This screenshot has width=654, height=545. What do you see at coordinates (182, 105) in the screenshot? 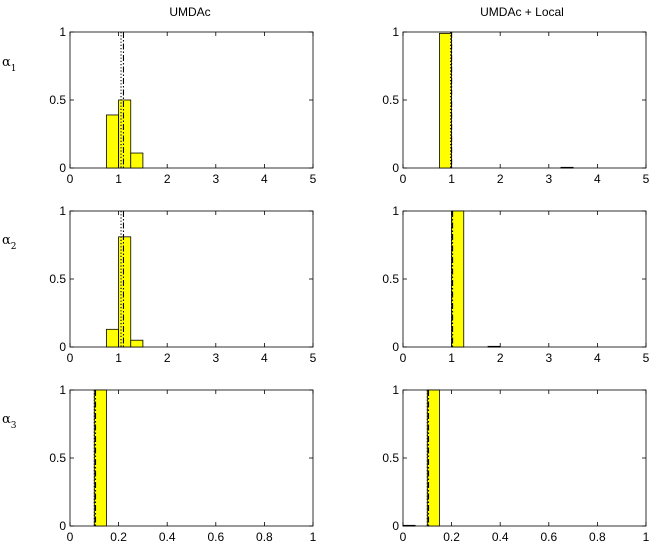
I see `panel-r1-c1: 0 1 2 3 4 5 0 0.5 1` at bounding box center [182, 105].